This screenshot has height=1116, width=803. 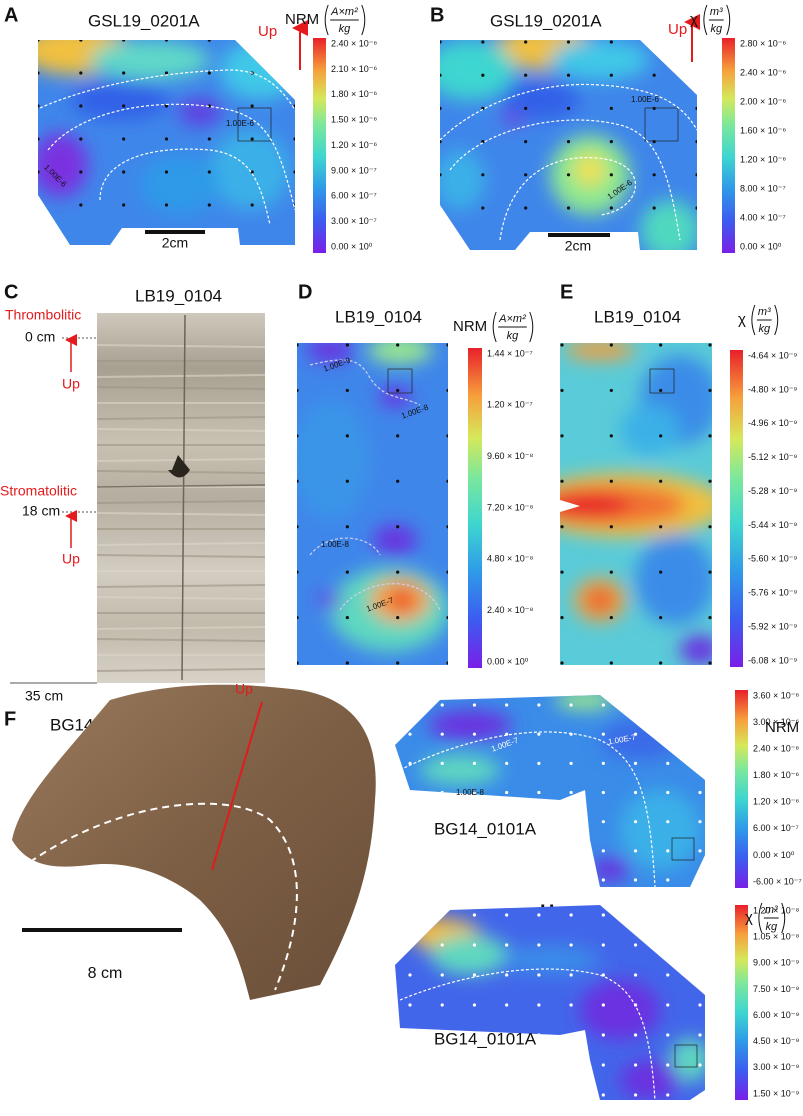 I want to click on colorbar-tick-label: 6.00 × 10⁻⁷, so click(x=776, y=828).